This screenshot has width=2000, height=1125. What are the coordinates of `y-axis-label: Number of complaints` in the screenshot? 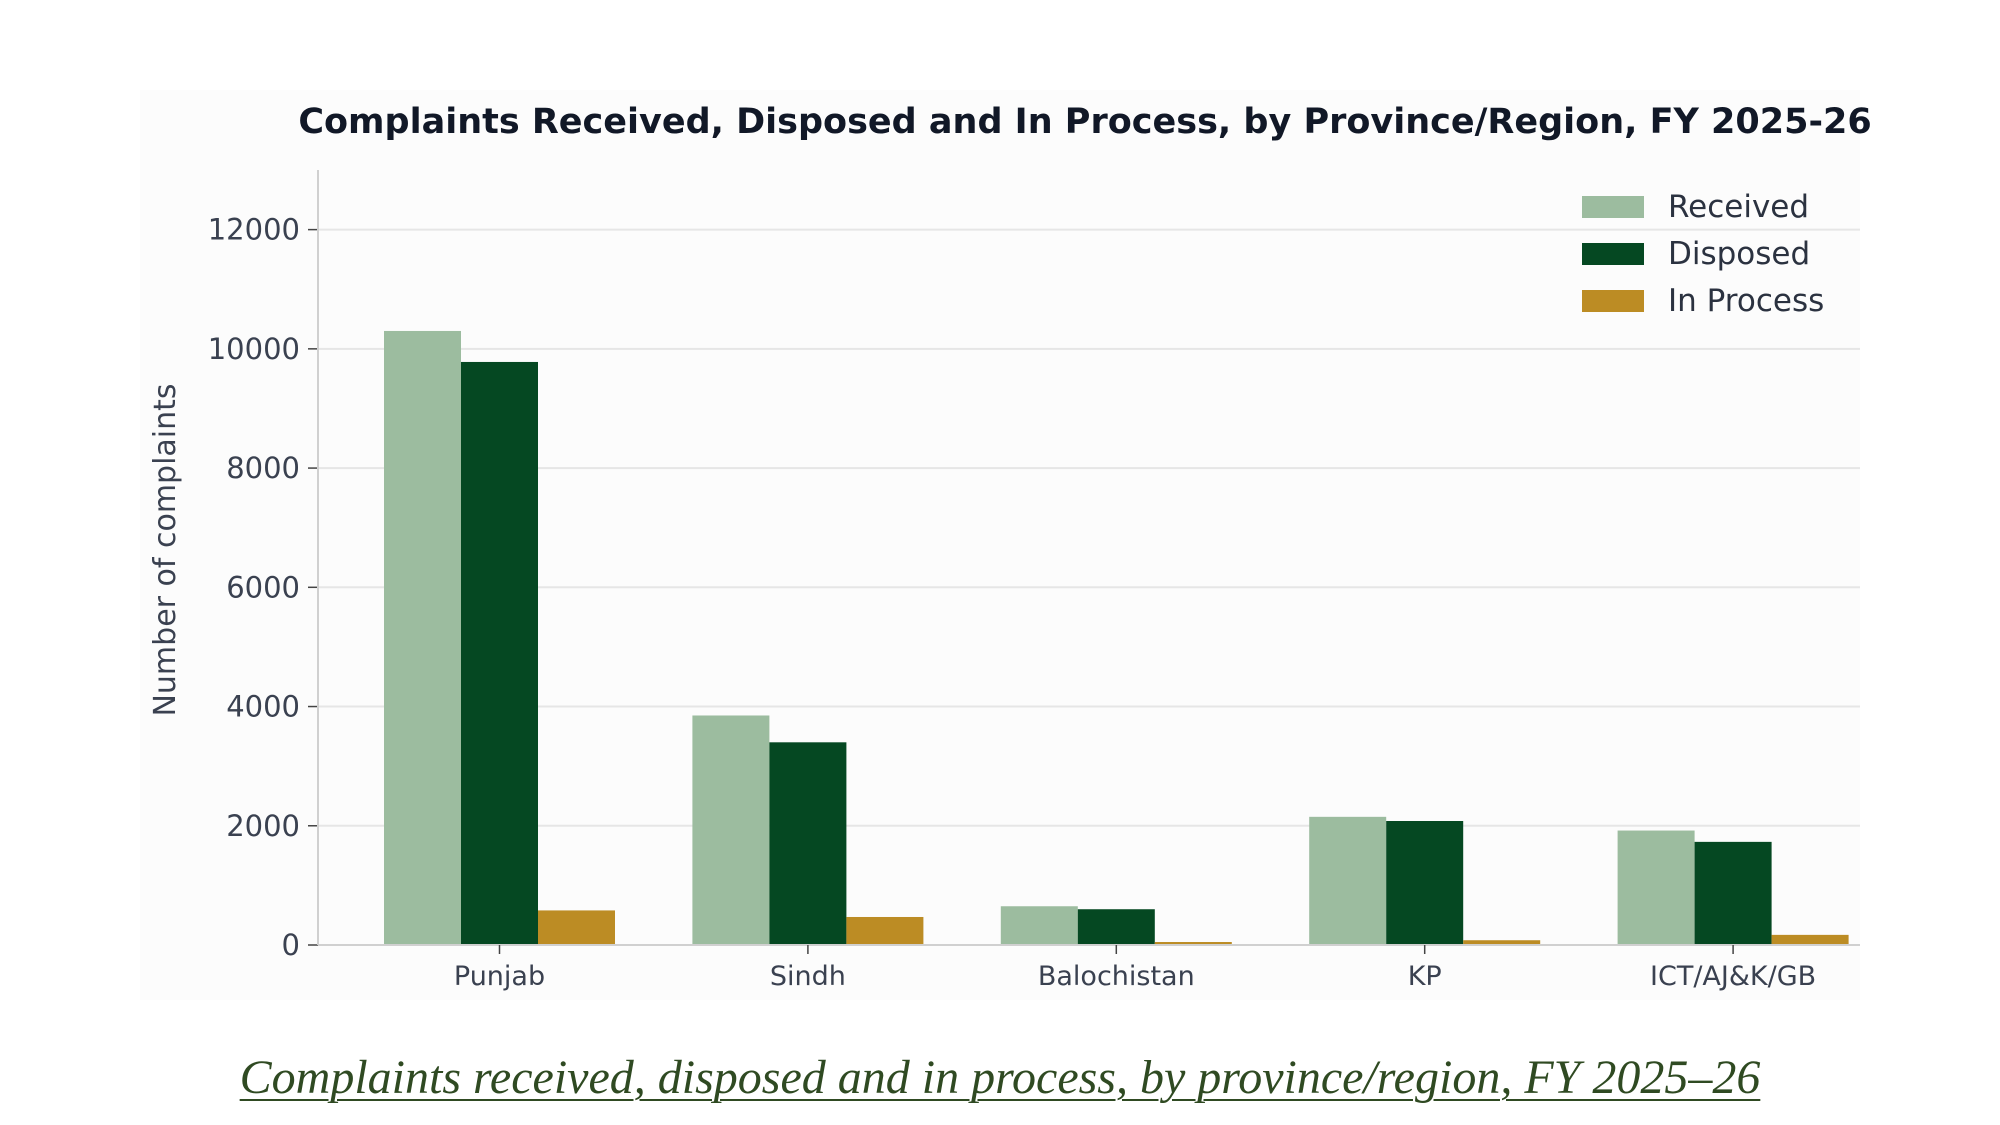 It's located at (165, 549).